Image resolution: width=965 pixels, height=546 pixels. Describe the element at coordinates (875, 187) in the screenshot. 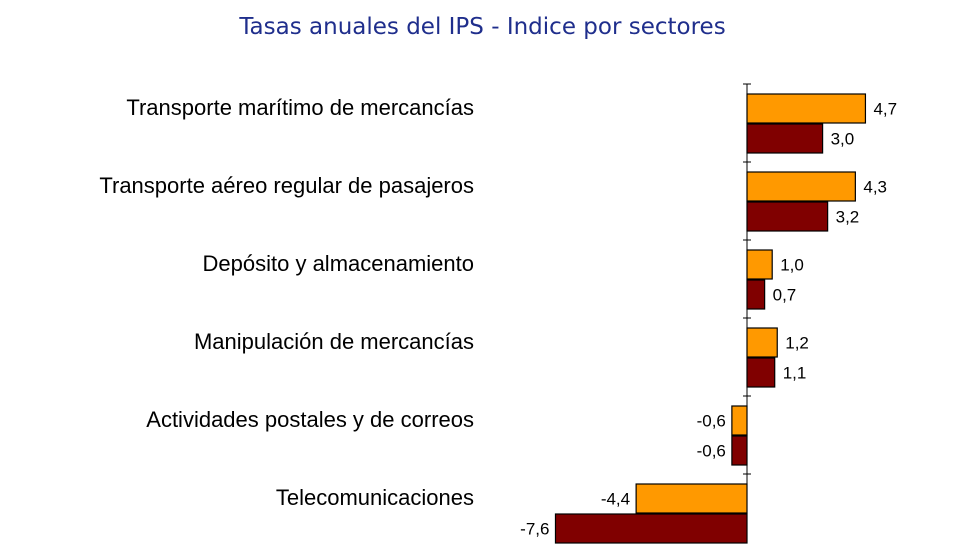

I see `data-label: 4,3` at that location.